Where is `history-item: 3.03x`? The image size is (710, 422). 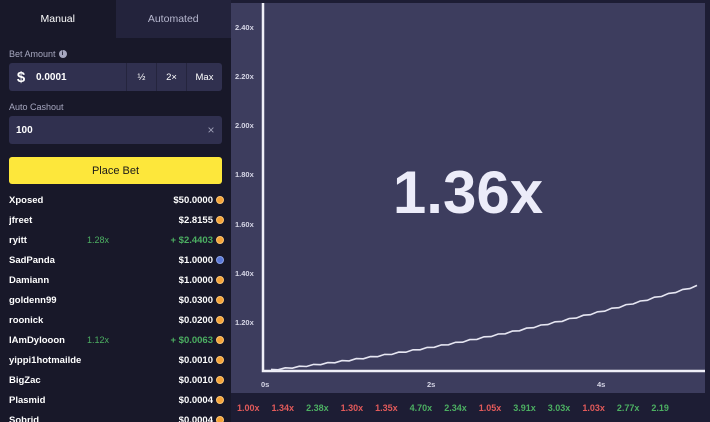
history-item: 3.03x is located at coordinates (559, 407).